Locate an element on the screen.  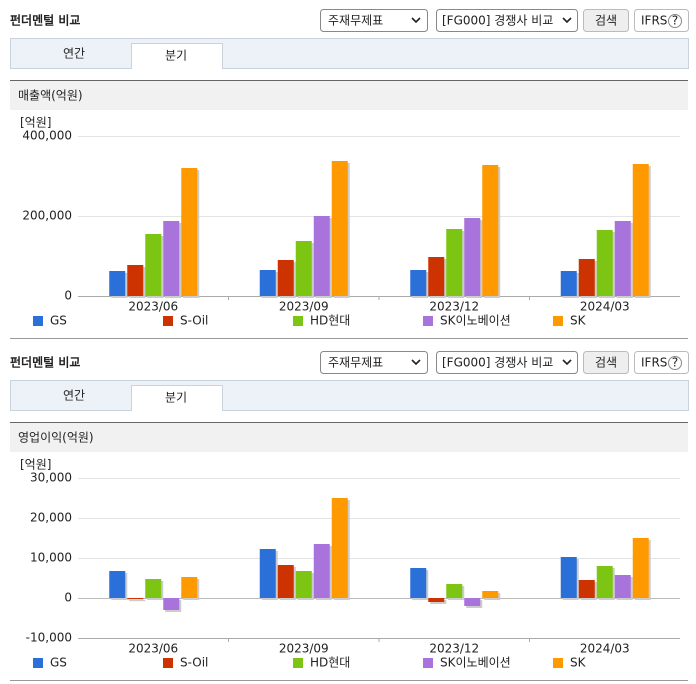
chart-title: 매출액(억원) is located at coordinates (50, 96).